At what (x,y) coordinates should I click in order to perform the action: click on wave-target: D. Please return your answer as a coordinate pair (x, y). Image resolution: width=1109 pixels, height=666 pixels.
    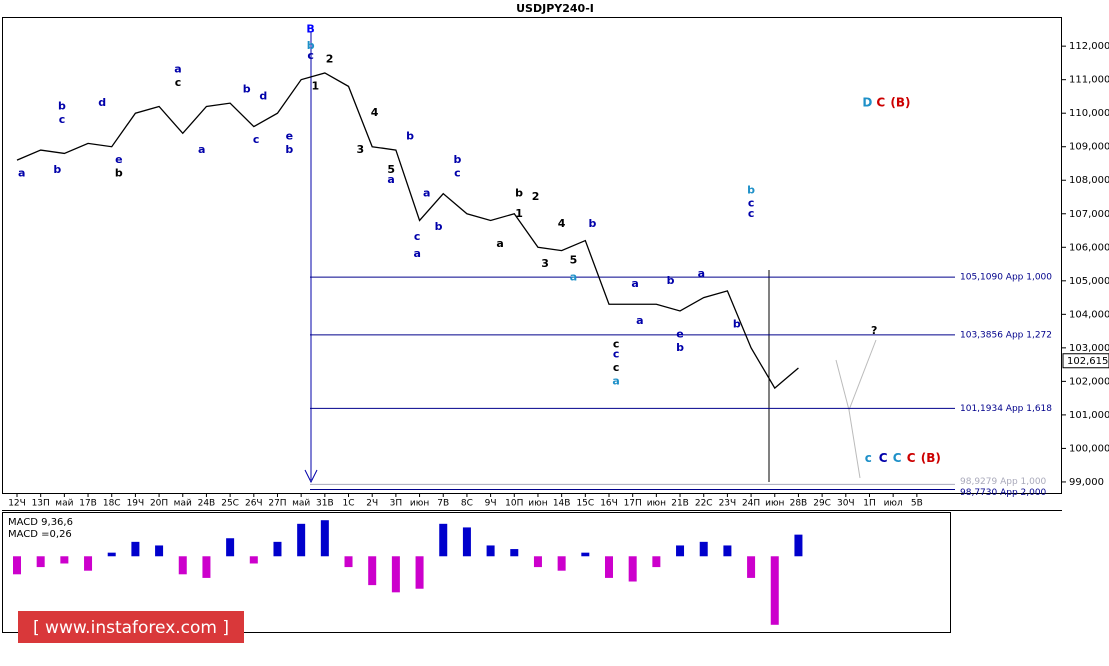
    Looking at the image, I should click on (867, 103).